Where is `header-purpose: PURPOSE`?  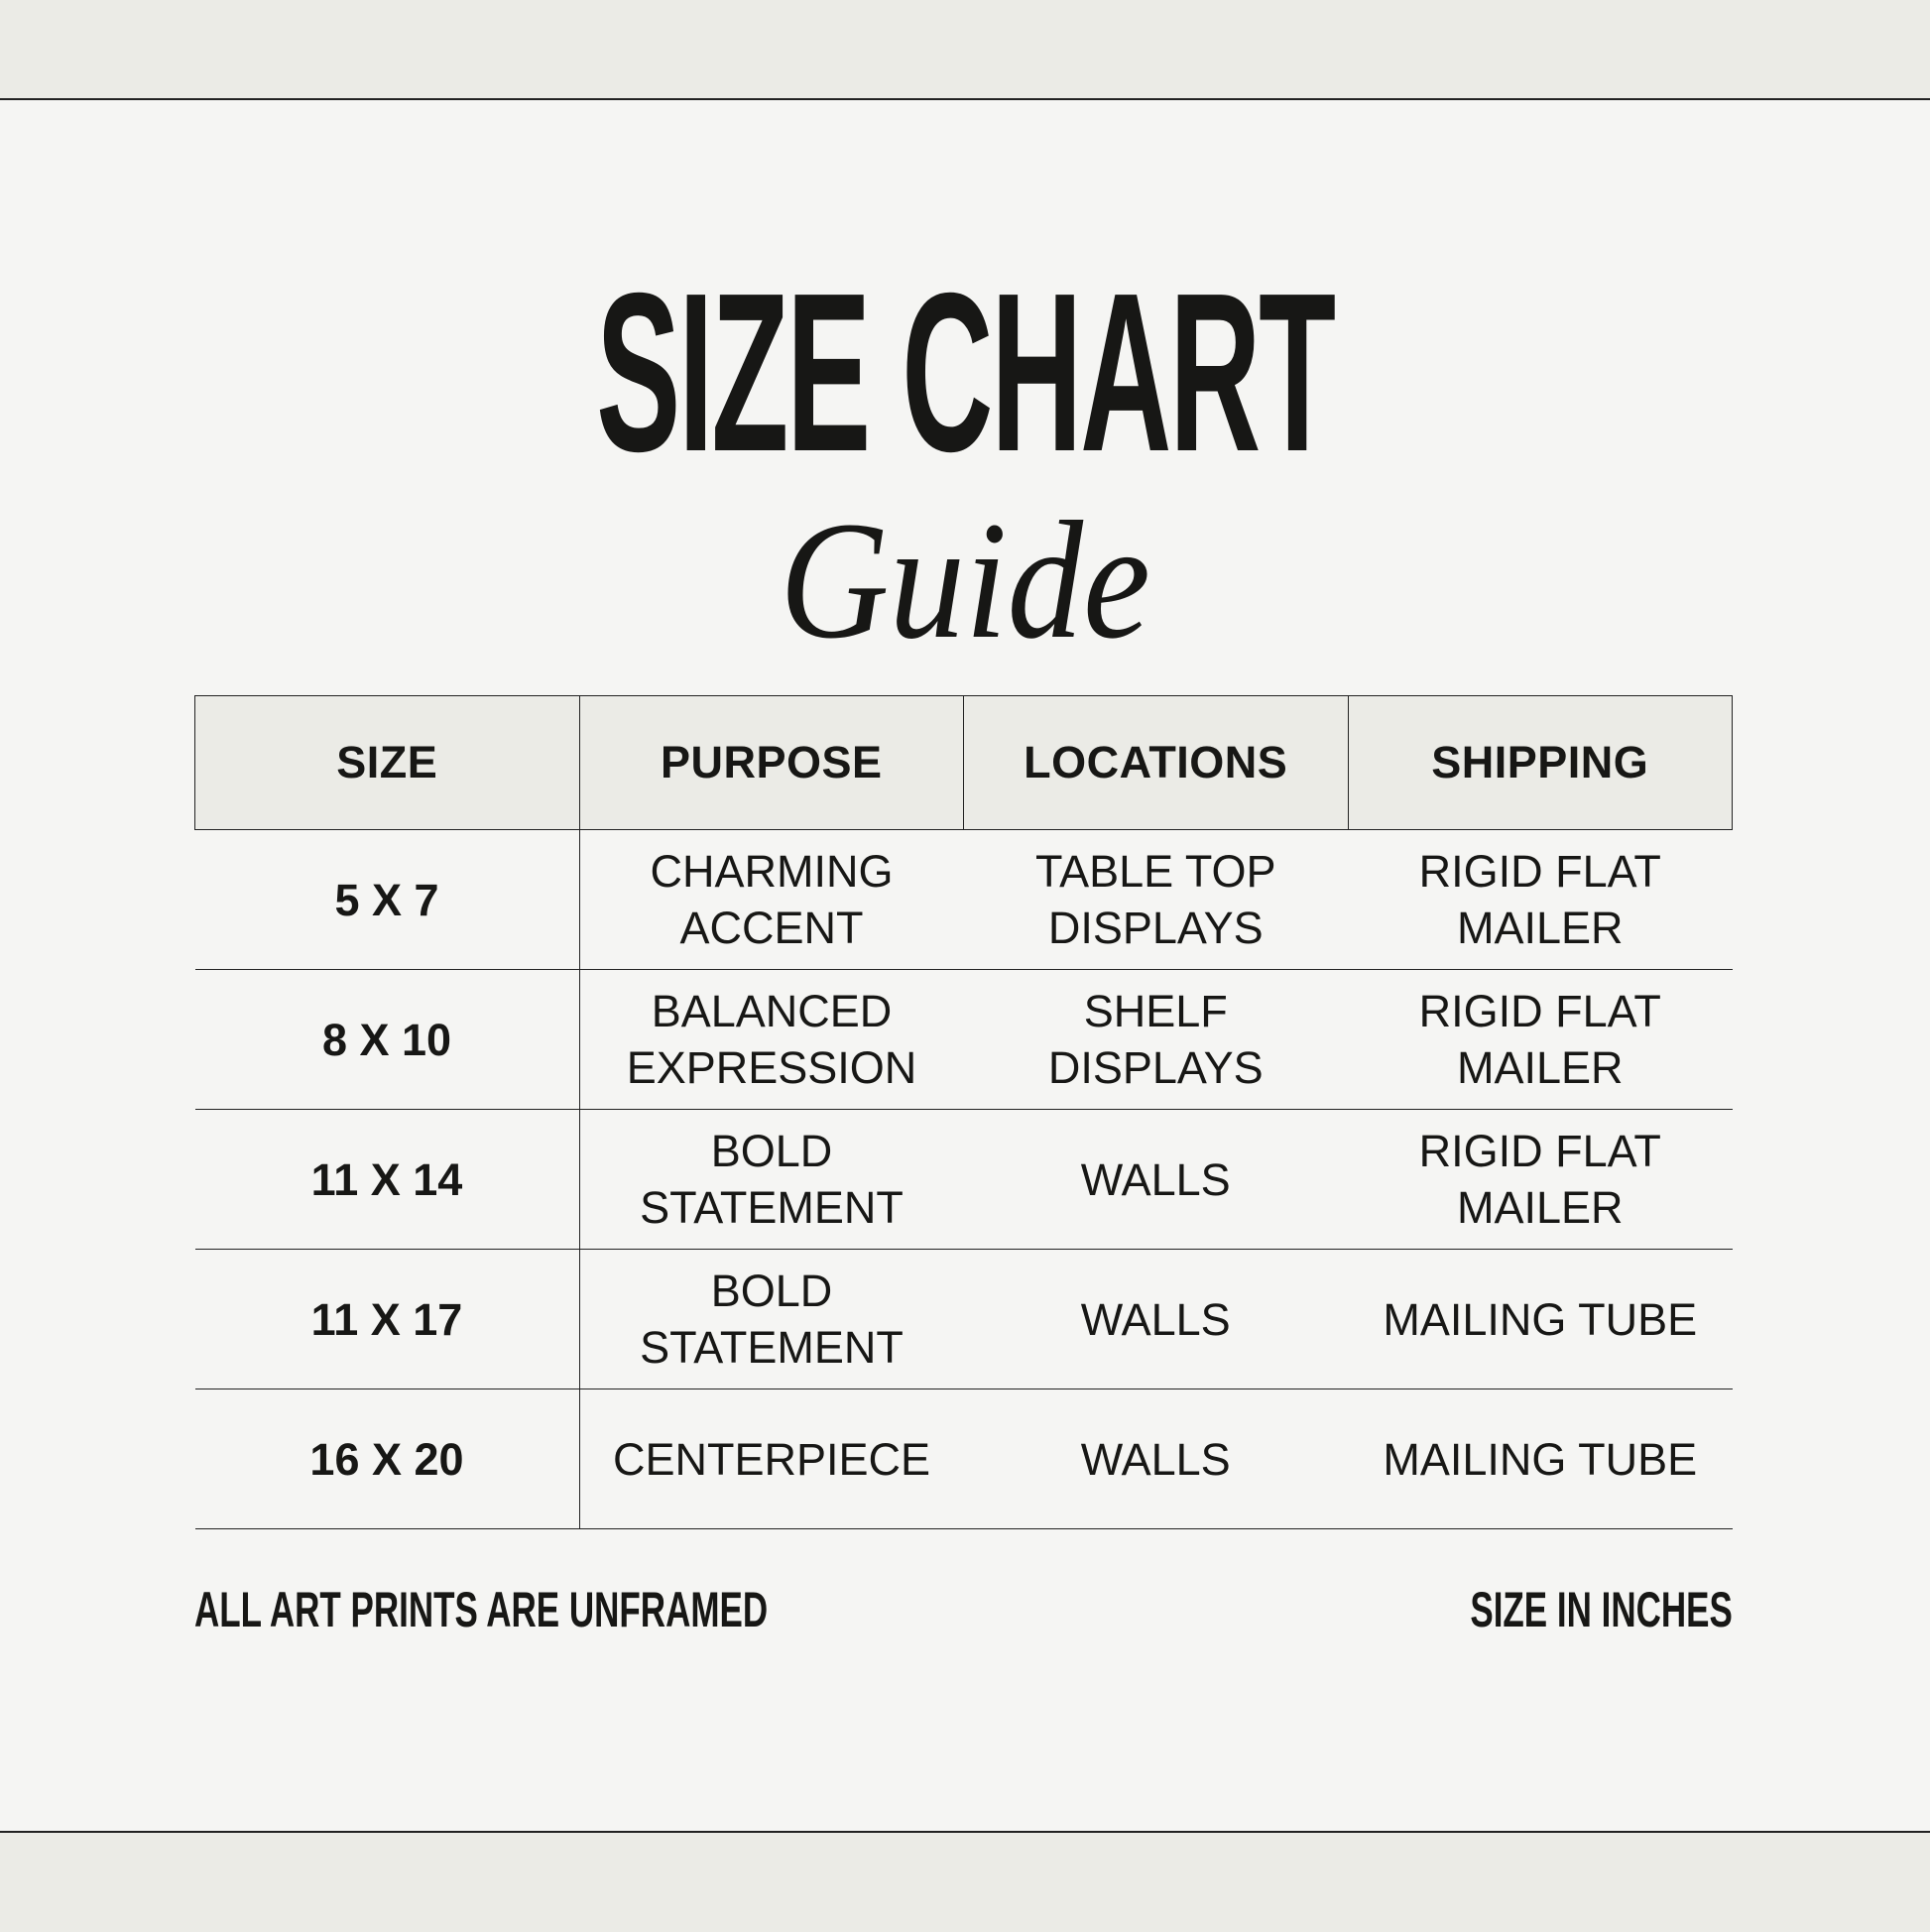 header-purpose: PURPOSE is located at coordinates (771, 762).